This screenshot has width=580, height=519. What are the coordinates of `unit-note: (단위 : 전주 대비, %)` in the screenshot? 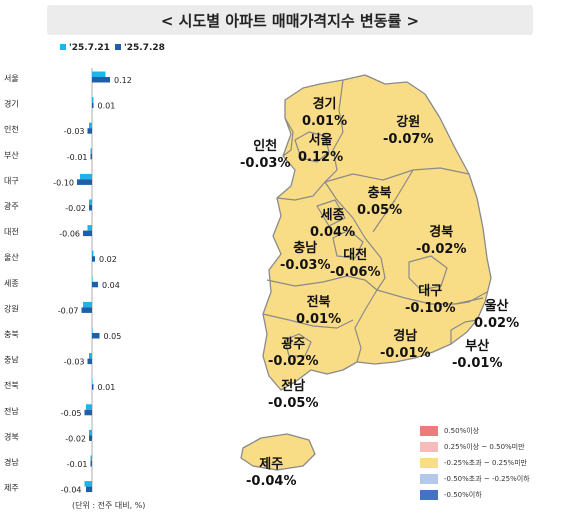 It's located at (109, 505).